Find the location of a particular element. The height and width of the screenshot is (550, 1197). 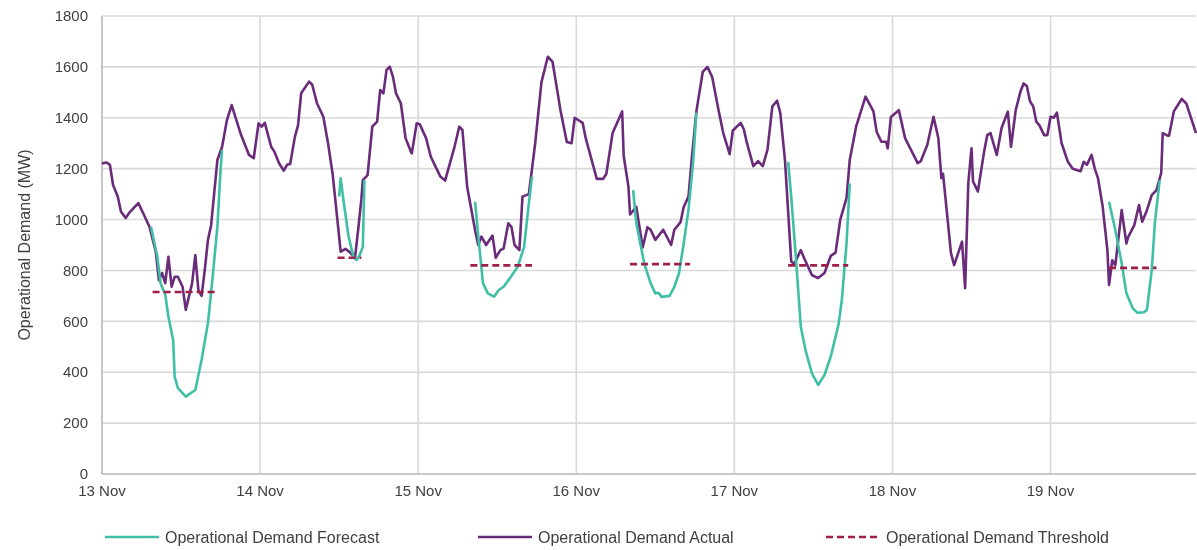

y-tick-label: 0 is located at coordinates (83, 474).